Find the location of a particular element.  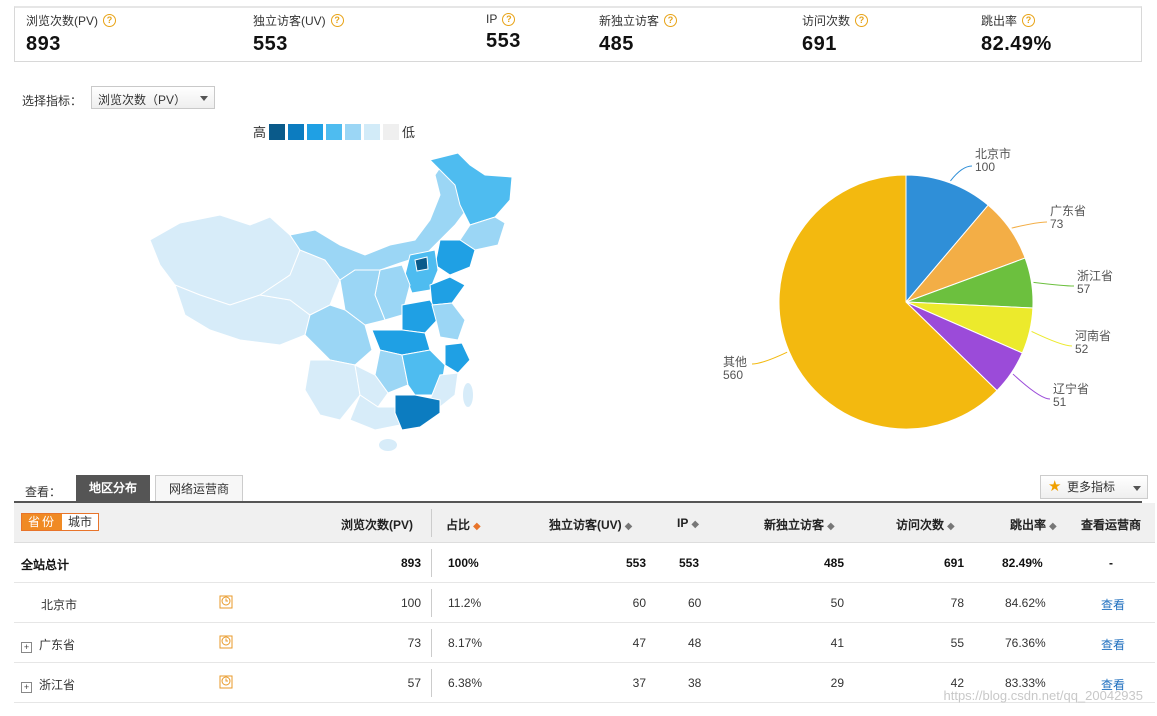

col-bounce: 跳出率 ◆ is located at coordinates (1033, 525).